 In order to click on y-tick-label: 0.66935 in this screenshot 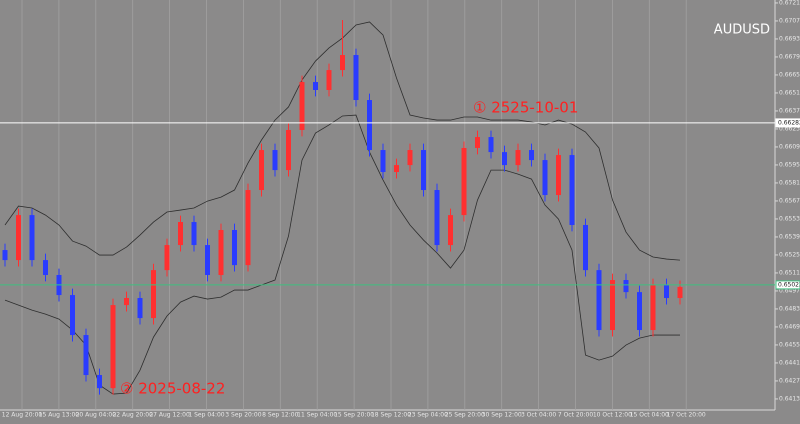, I will do `click(789, 38)`.